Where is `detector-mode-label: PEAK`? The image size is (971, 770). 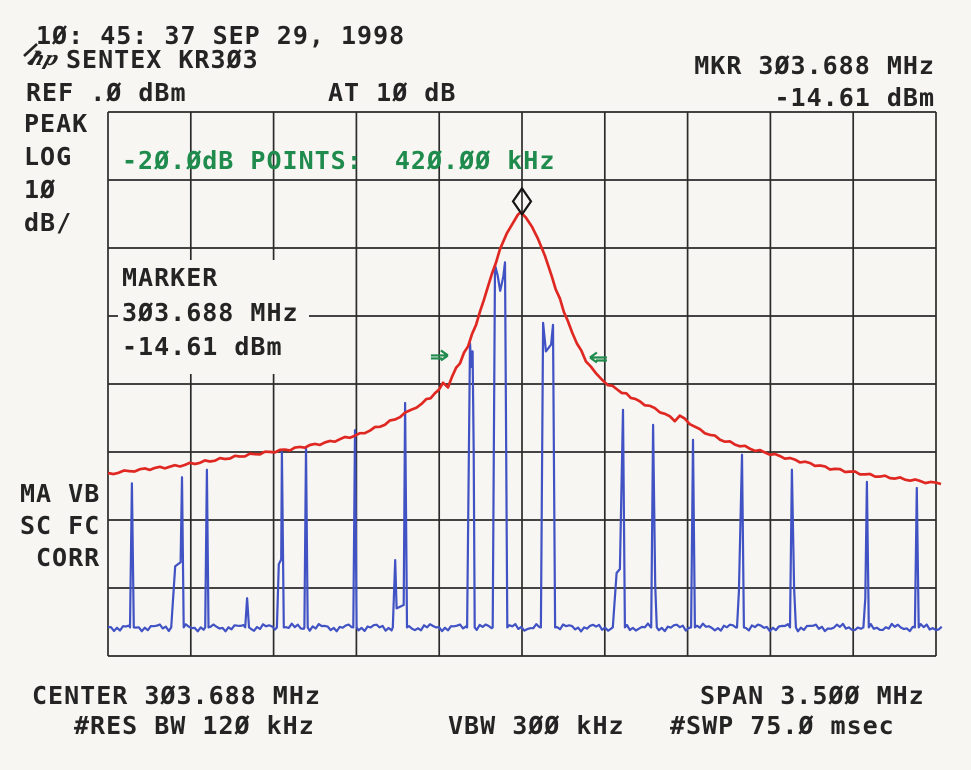
detector-mode-label: PEAK is located at coordinates (56, 123).